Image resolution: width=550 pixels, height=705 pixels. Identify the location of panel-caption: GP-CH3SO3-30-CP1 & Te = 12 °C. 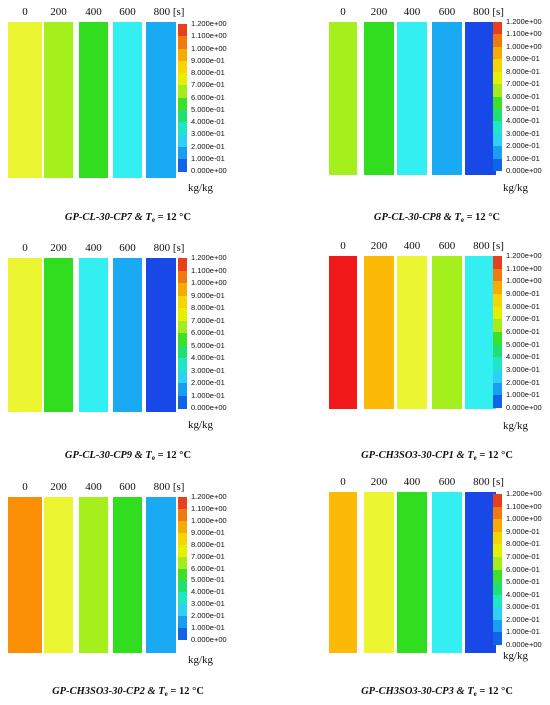
(437, 456).